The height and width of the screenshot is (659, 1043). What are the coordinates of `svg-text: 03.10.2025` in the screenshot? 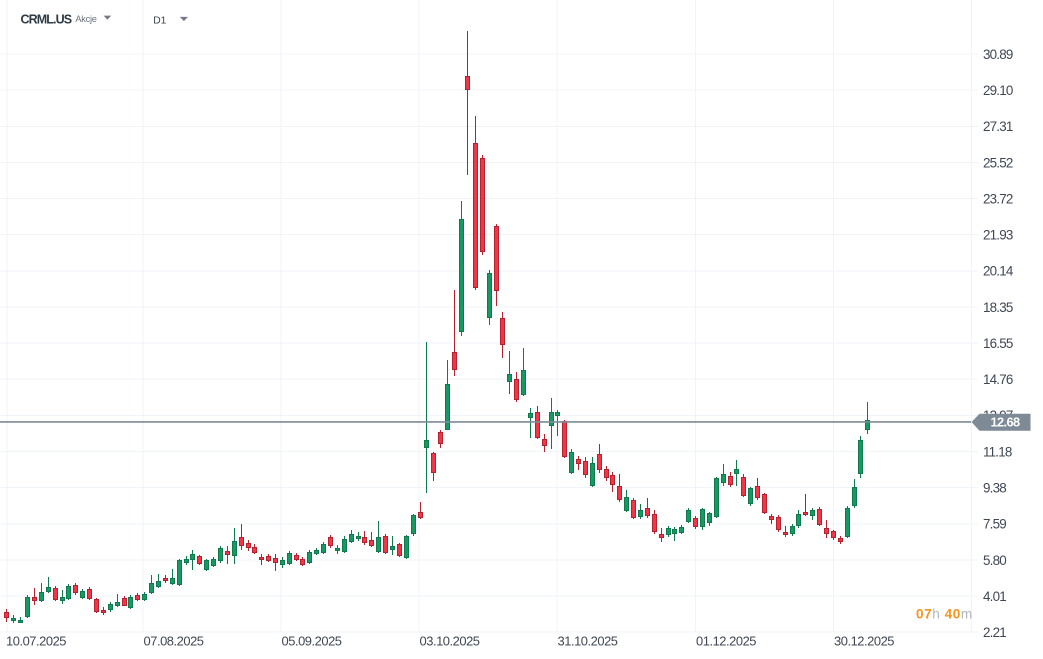 It's located at (450, 640).